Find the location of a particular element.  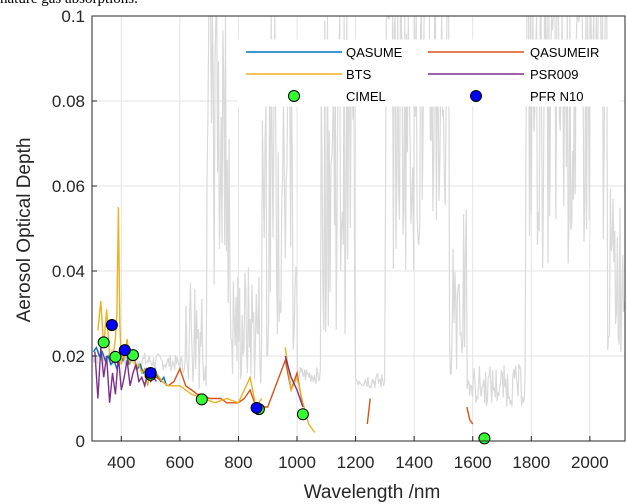

legend-label-psr009: PSR009 is located at coordinates (554, 74).